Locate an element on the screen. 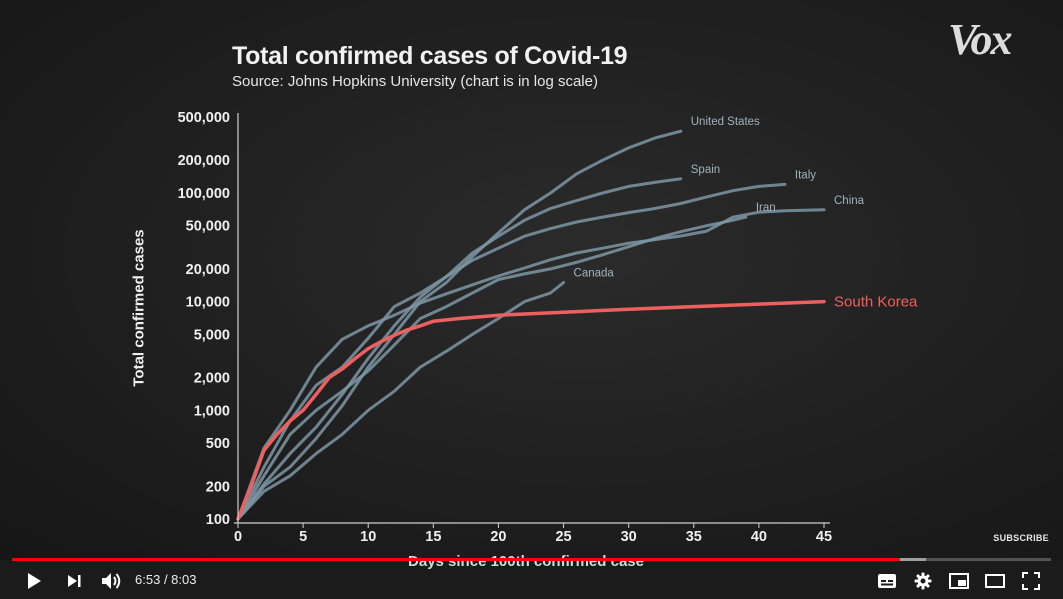  next-icon is located at coordinates (74, 581).